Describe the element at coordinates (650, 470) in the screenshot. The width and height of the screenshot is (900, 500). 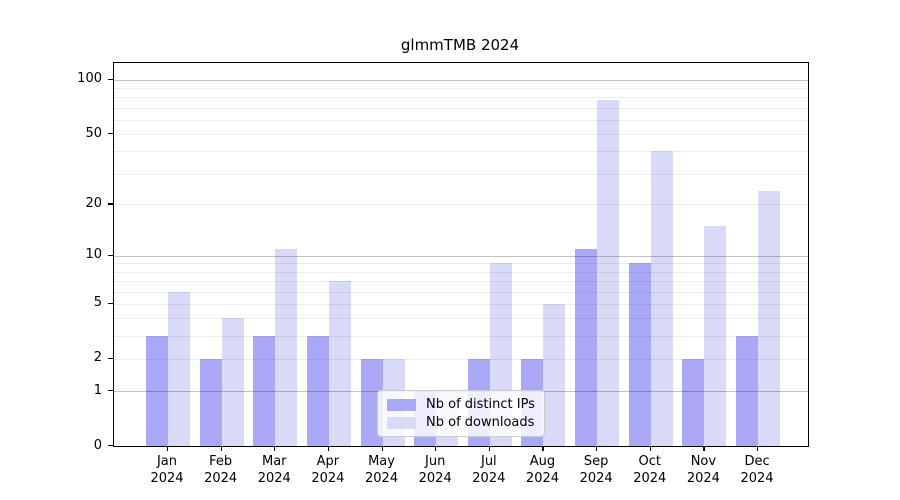
I see `x-tick-label: Oct 2024` at that location.